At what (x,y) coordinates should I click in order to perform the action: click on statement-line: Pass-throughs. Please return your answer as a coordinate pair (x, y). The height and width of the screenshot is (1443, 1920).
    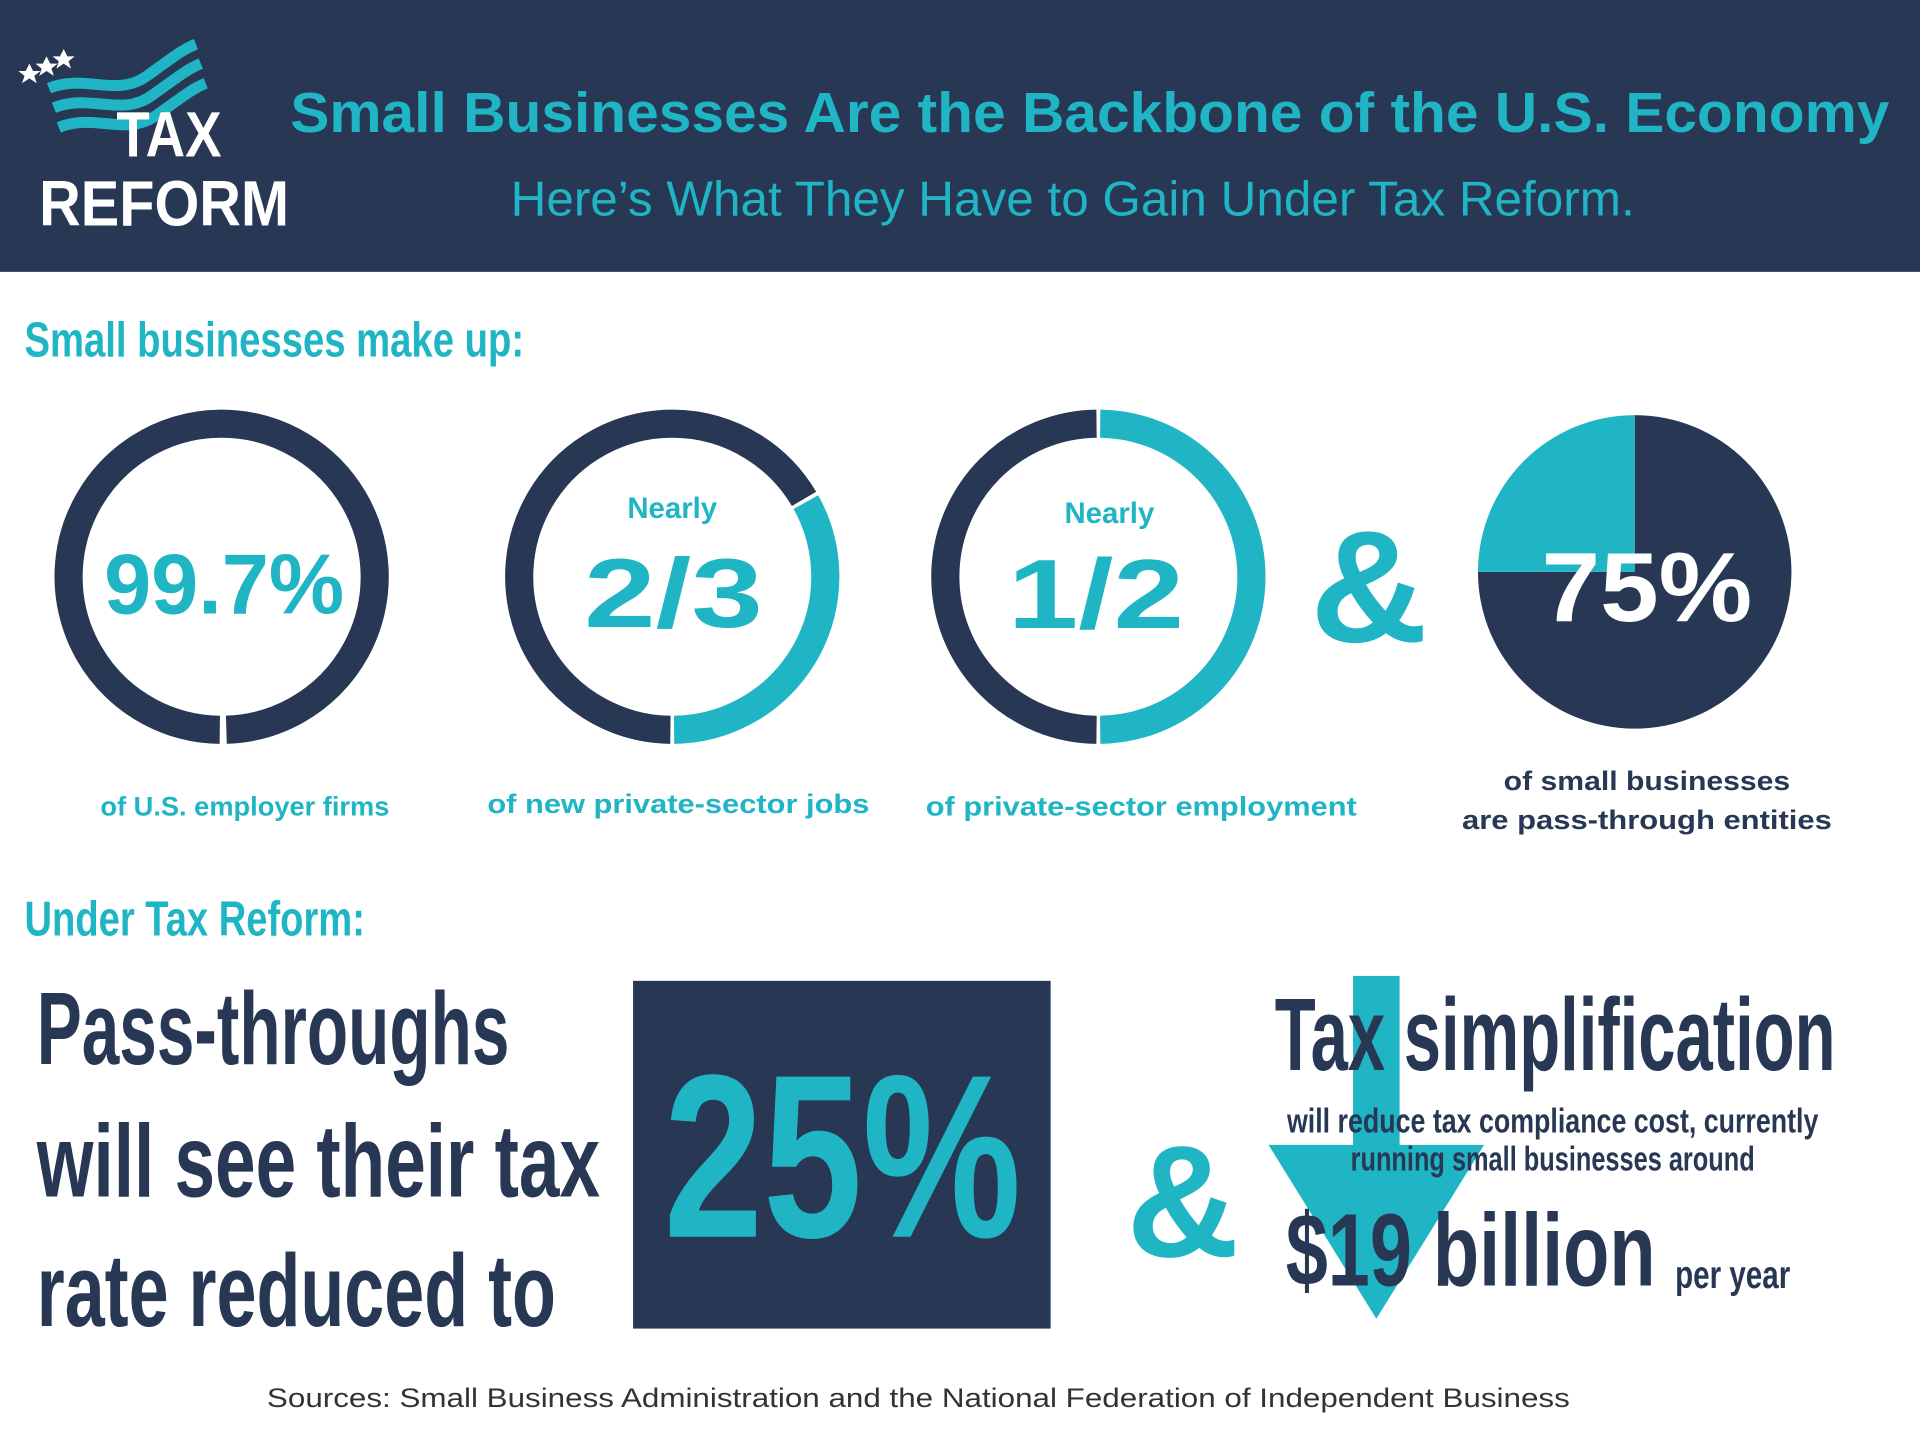
    Looking at the image, I should click on (273, 1028).